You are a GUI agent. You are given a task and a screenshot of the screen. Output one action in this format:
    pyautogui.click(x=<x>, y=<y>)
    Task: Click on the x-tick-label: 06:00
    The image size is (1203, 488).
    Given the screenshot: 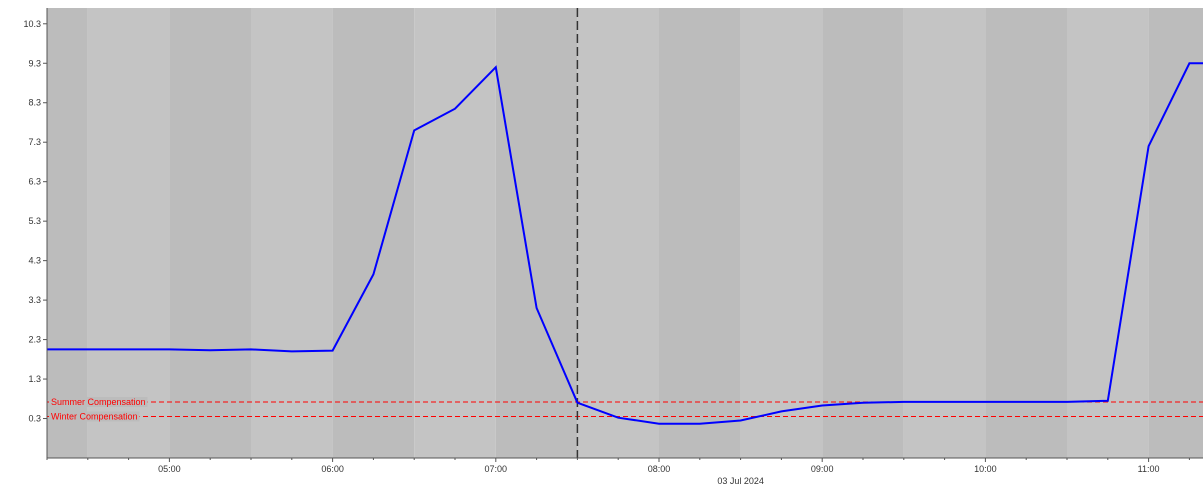 What is the action you would take?
    pyautogui.click(x=332, y=469)
    